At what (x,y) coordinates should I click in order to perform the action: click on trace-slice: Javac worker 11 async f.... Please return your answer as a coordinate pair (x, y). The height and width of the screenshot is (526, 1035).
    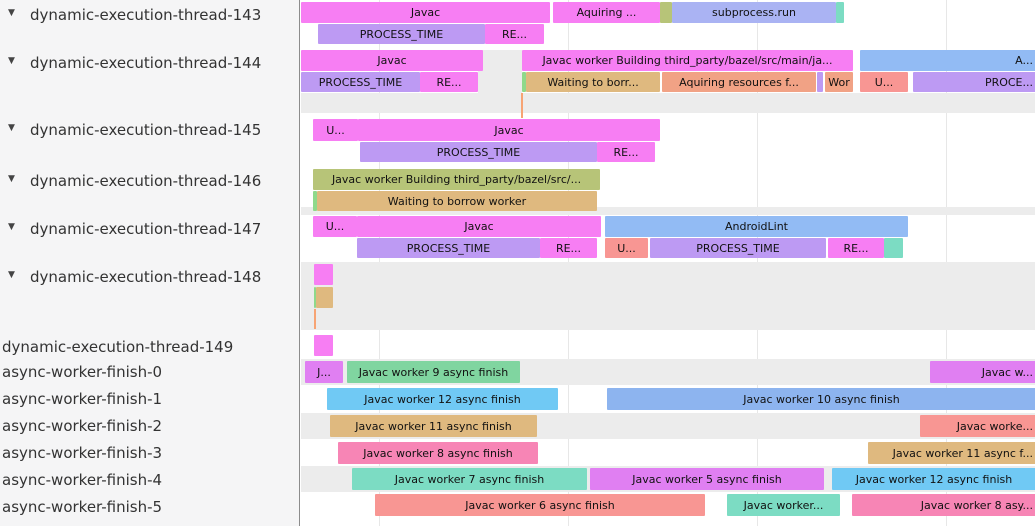
    Looking at the image, I should click on (951, 453).